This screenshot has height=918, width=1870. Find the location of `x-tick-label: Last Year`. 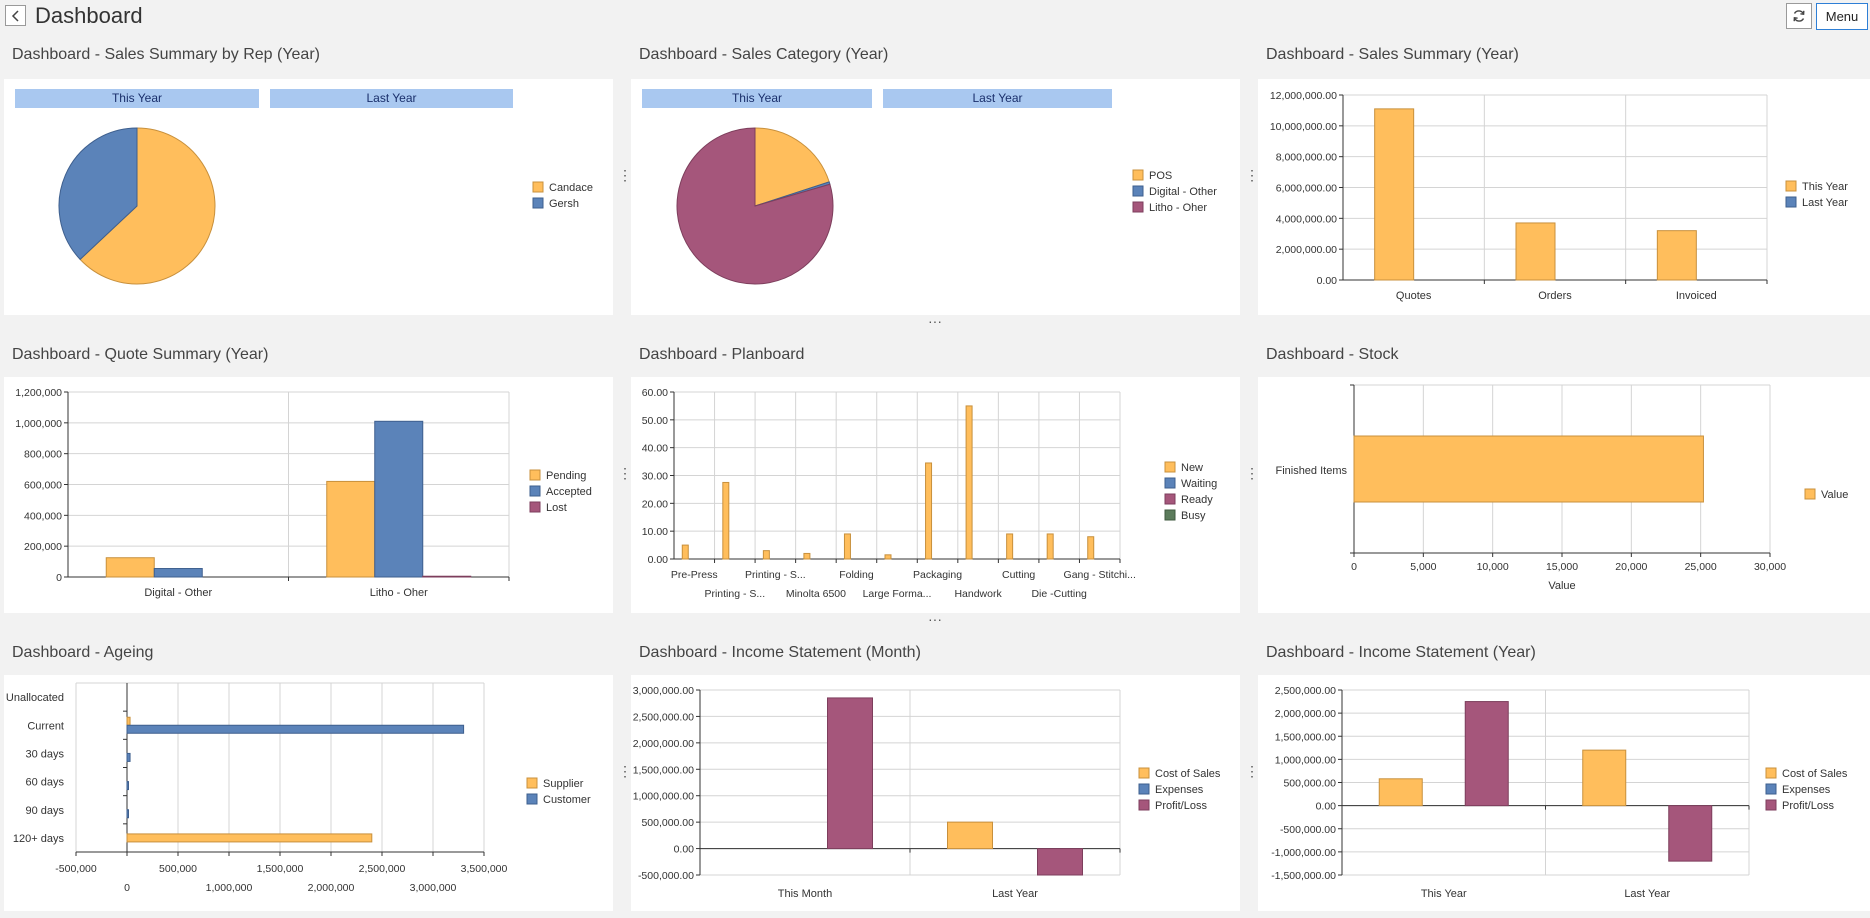

x-tick-label: Last Year is located at coordinates (1015, 894).